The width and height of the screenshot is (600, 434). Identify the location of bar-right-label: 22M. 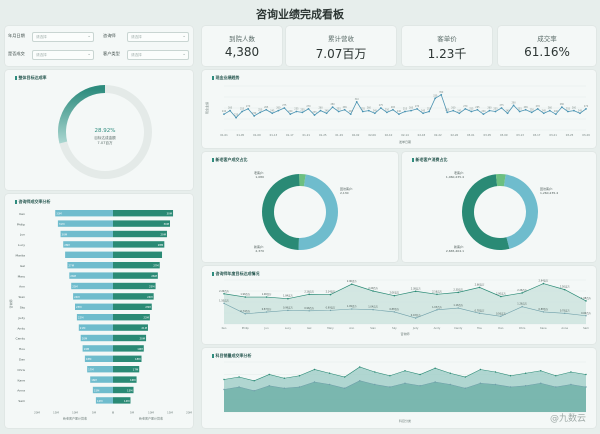
(146, 318).